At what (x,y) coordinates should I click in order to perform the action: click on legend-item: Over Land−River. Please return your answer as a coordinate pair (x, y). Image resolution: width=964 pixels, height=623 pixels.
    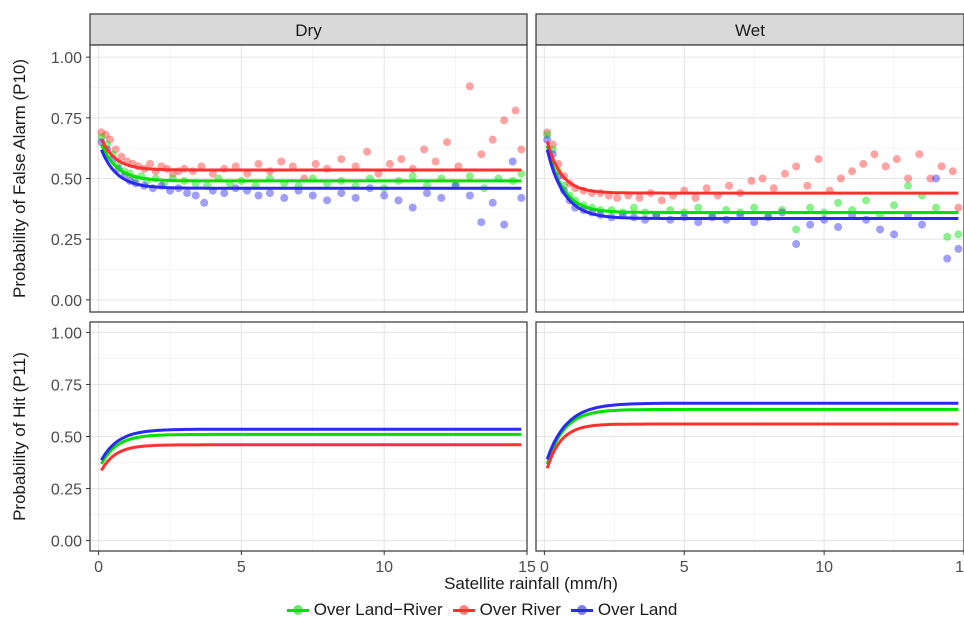
    Looking at the image, I should click on (364, 610).